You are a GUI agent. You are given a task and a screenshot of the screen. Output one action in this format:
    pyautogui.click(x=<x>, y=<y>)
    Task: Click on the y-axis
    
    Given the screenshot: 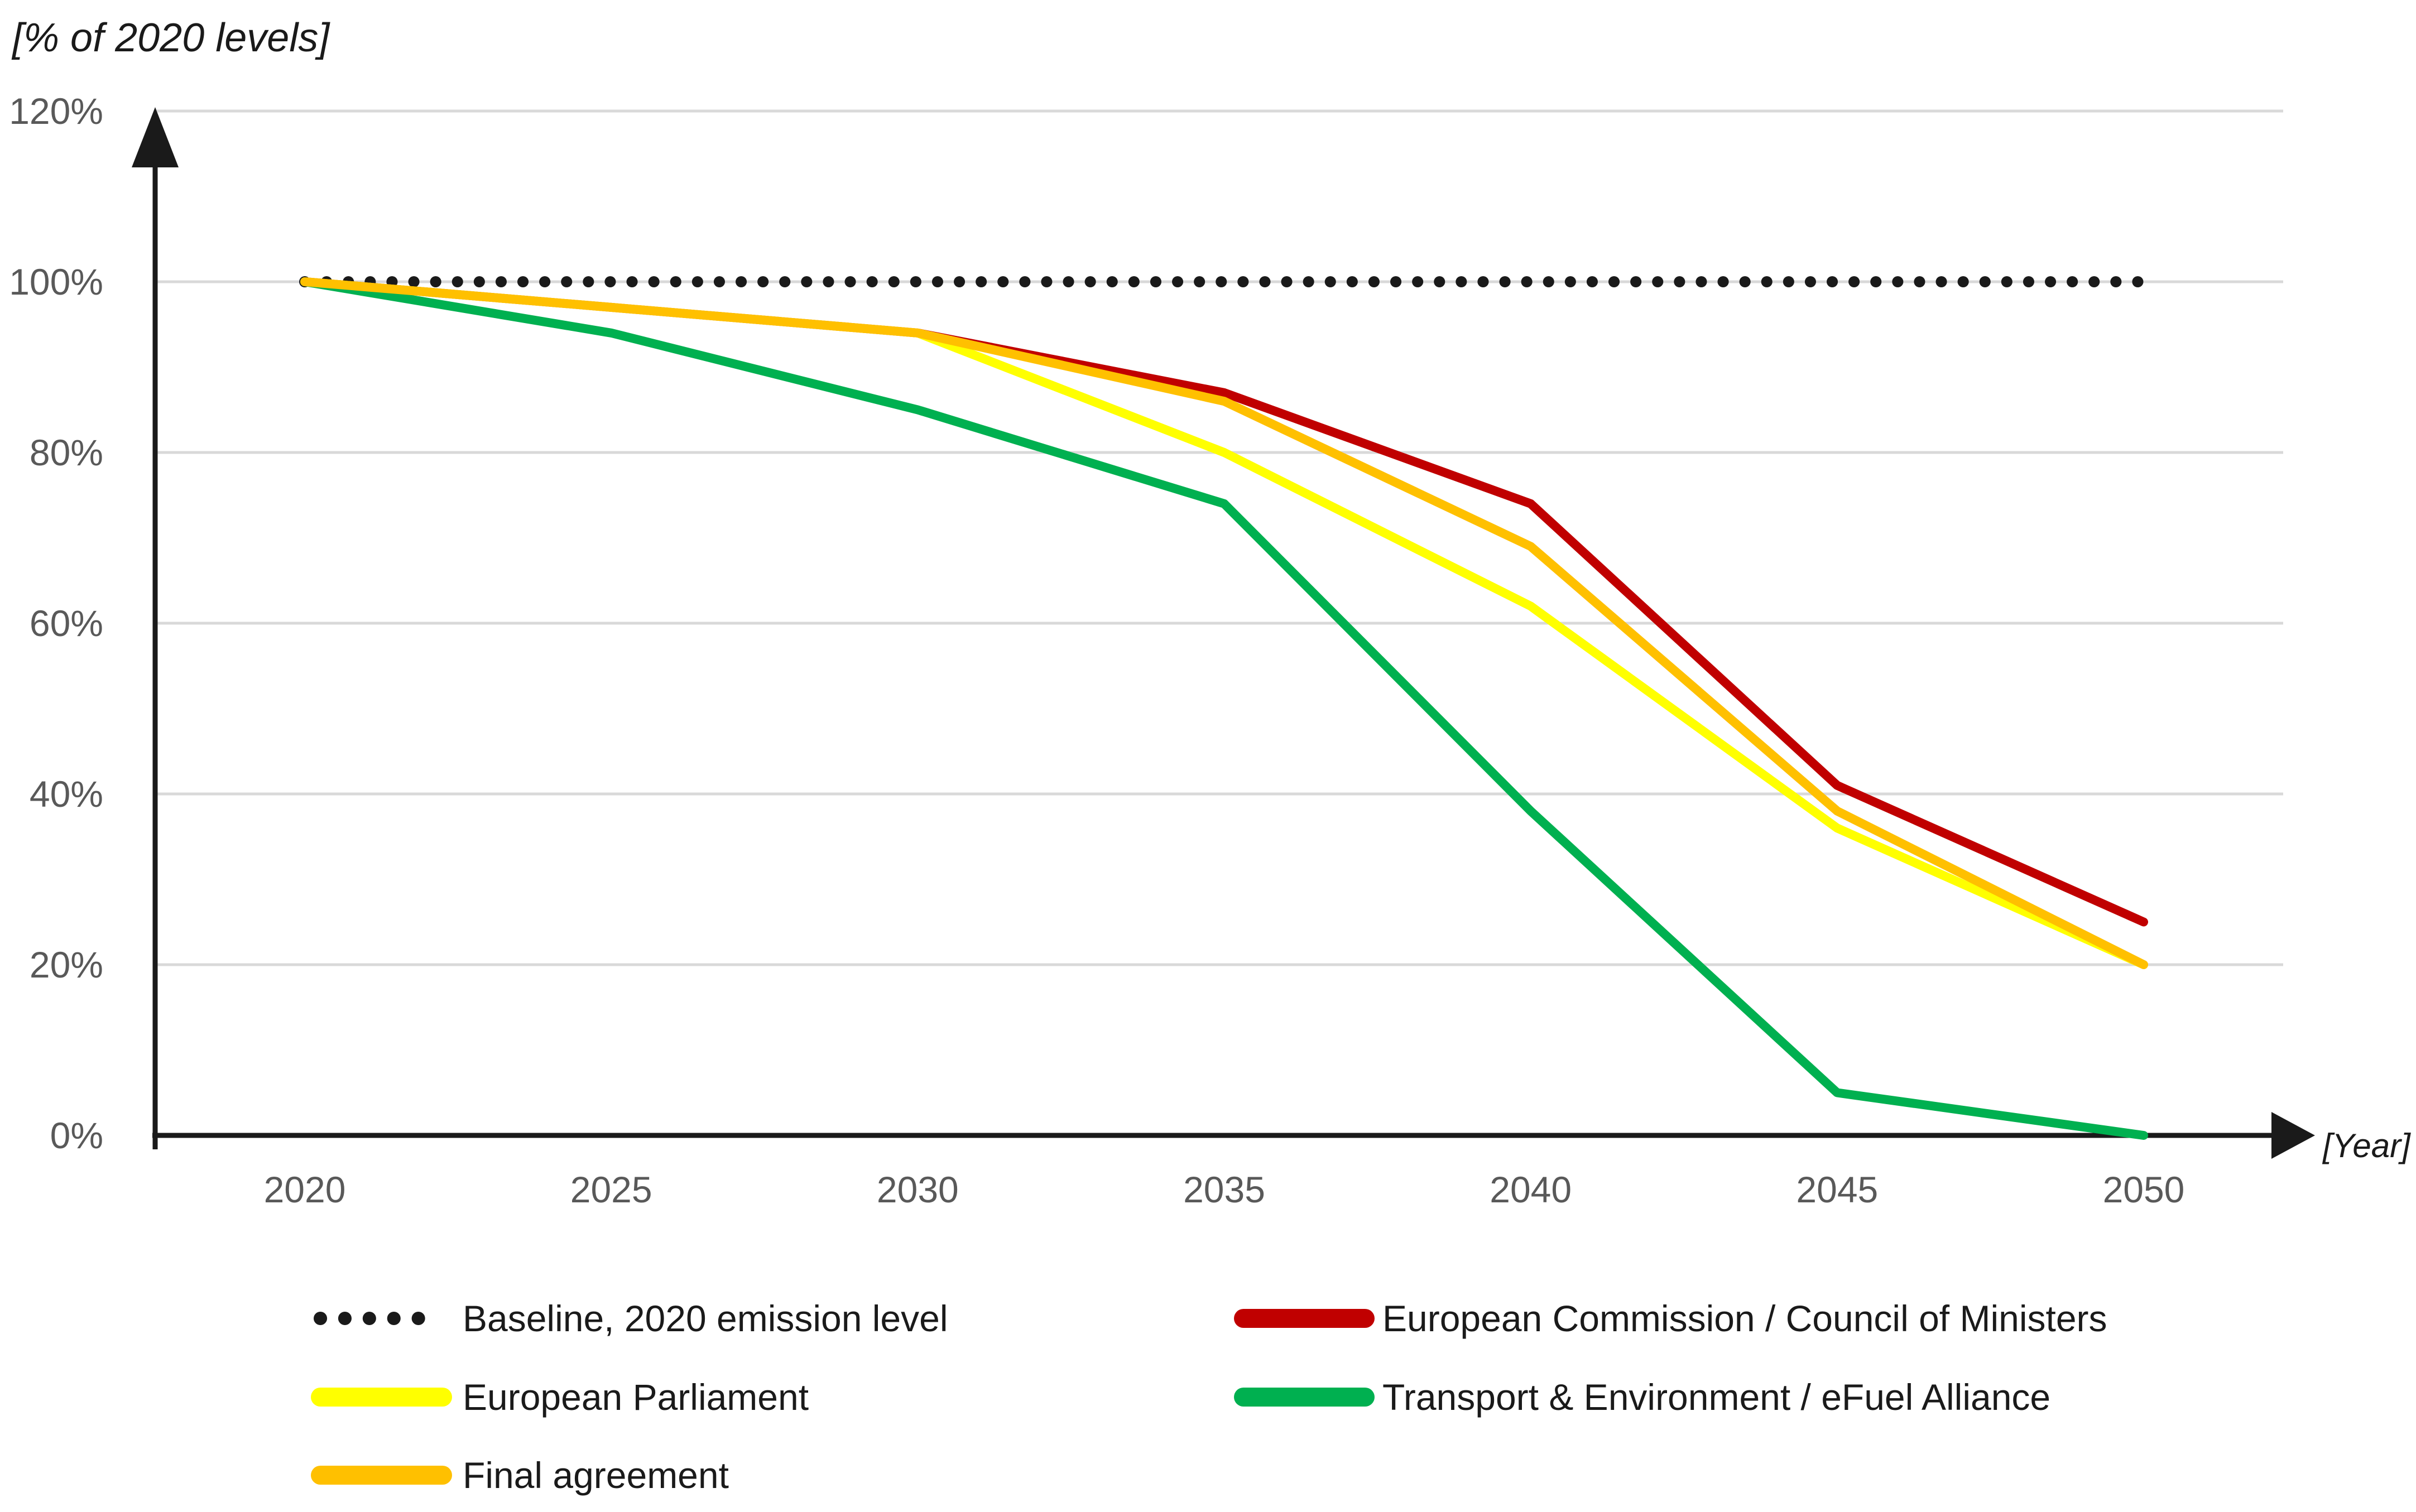 What is the action you would take?
    pyautogui.click(x=155, y=628)
    